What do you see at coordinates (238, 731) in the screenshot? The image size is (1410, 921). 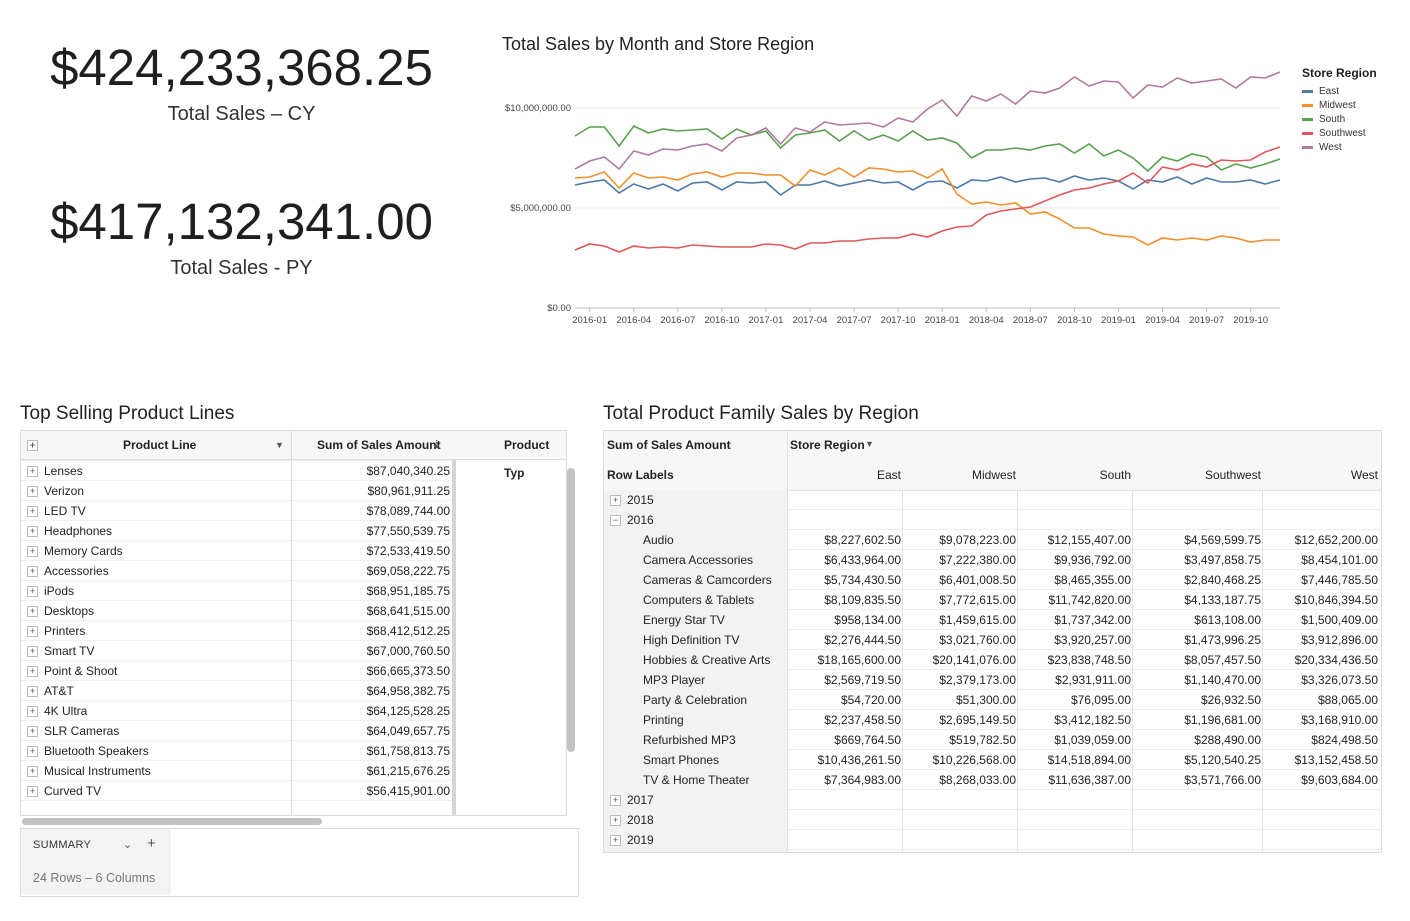 I see `table-row: + SLR Cameras $64,049,657.75` at bounding box center [238, 731].